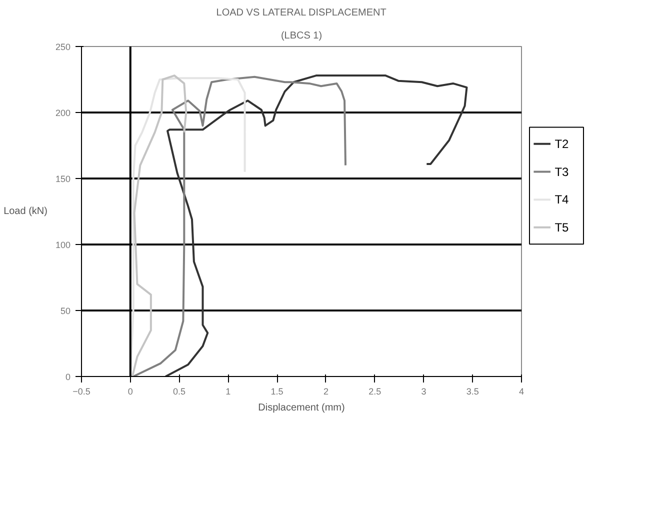 This screenshot has width=649, height=508. Describe the element at coordinates (65, 311) in the screenshot. I see `y-tick-label: 50` at that location.